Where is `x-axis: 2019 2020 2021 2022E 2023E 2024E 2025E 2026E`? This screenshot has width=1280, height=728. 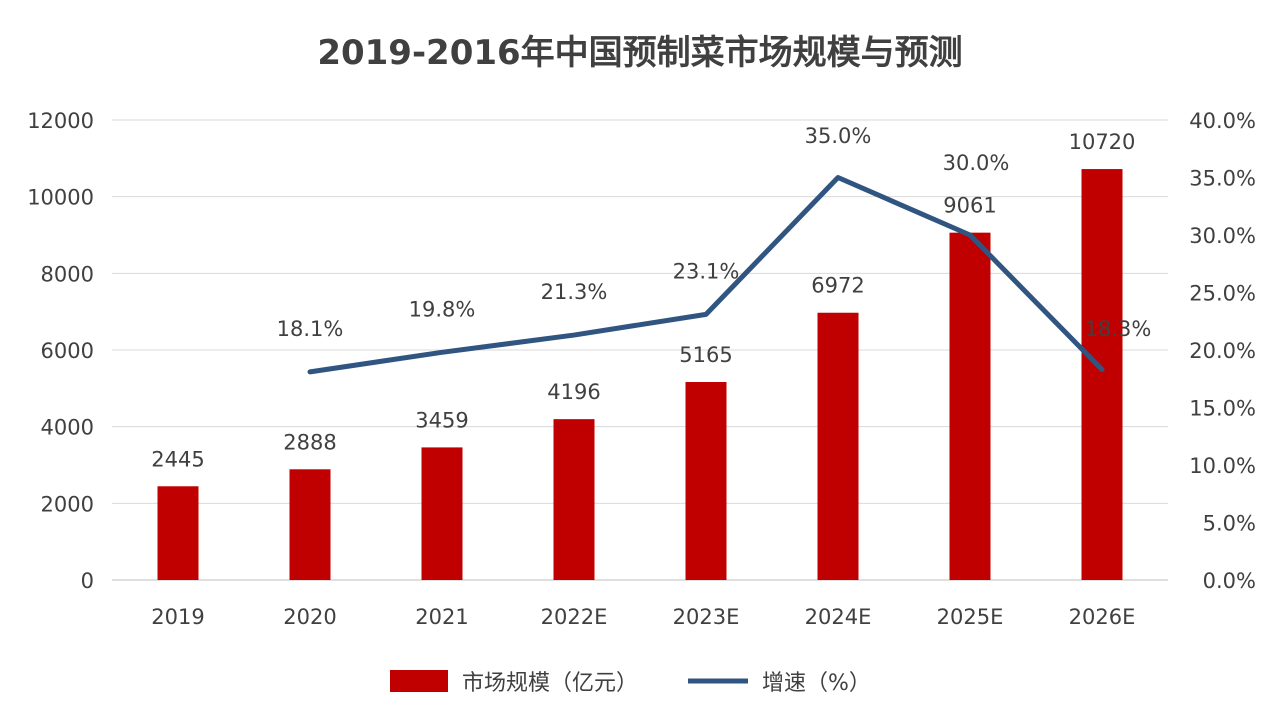 x-axis: 2019 2020 2021 2022E 2023E 2024E 2025E 2026E is located at coordinates (643, 617).